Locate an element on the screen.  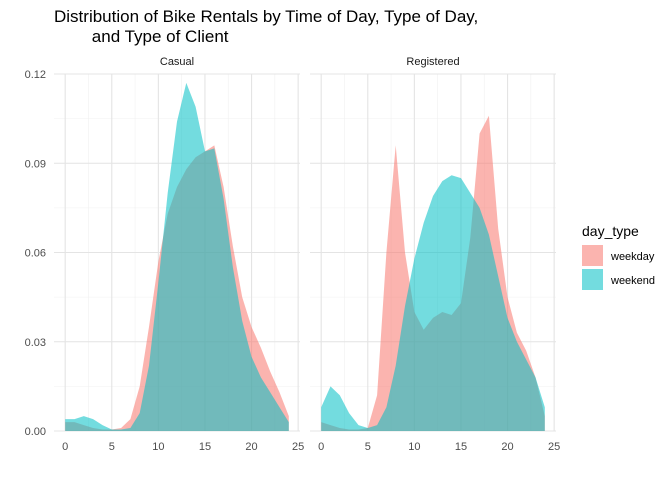
y-tick-label: 0.06 is located at coordinates (35, 254).